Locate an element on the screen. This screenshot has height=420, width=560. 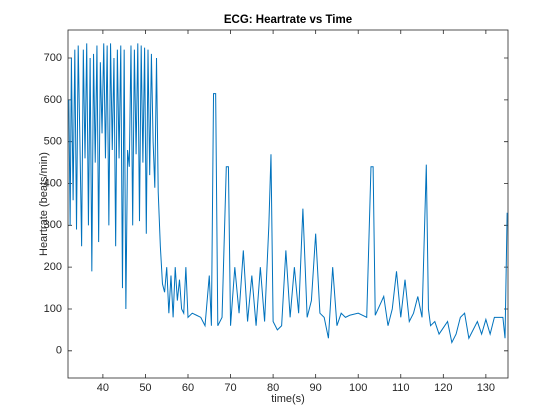
x-tick-label: 40 is located at coordinates (103, 388).